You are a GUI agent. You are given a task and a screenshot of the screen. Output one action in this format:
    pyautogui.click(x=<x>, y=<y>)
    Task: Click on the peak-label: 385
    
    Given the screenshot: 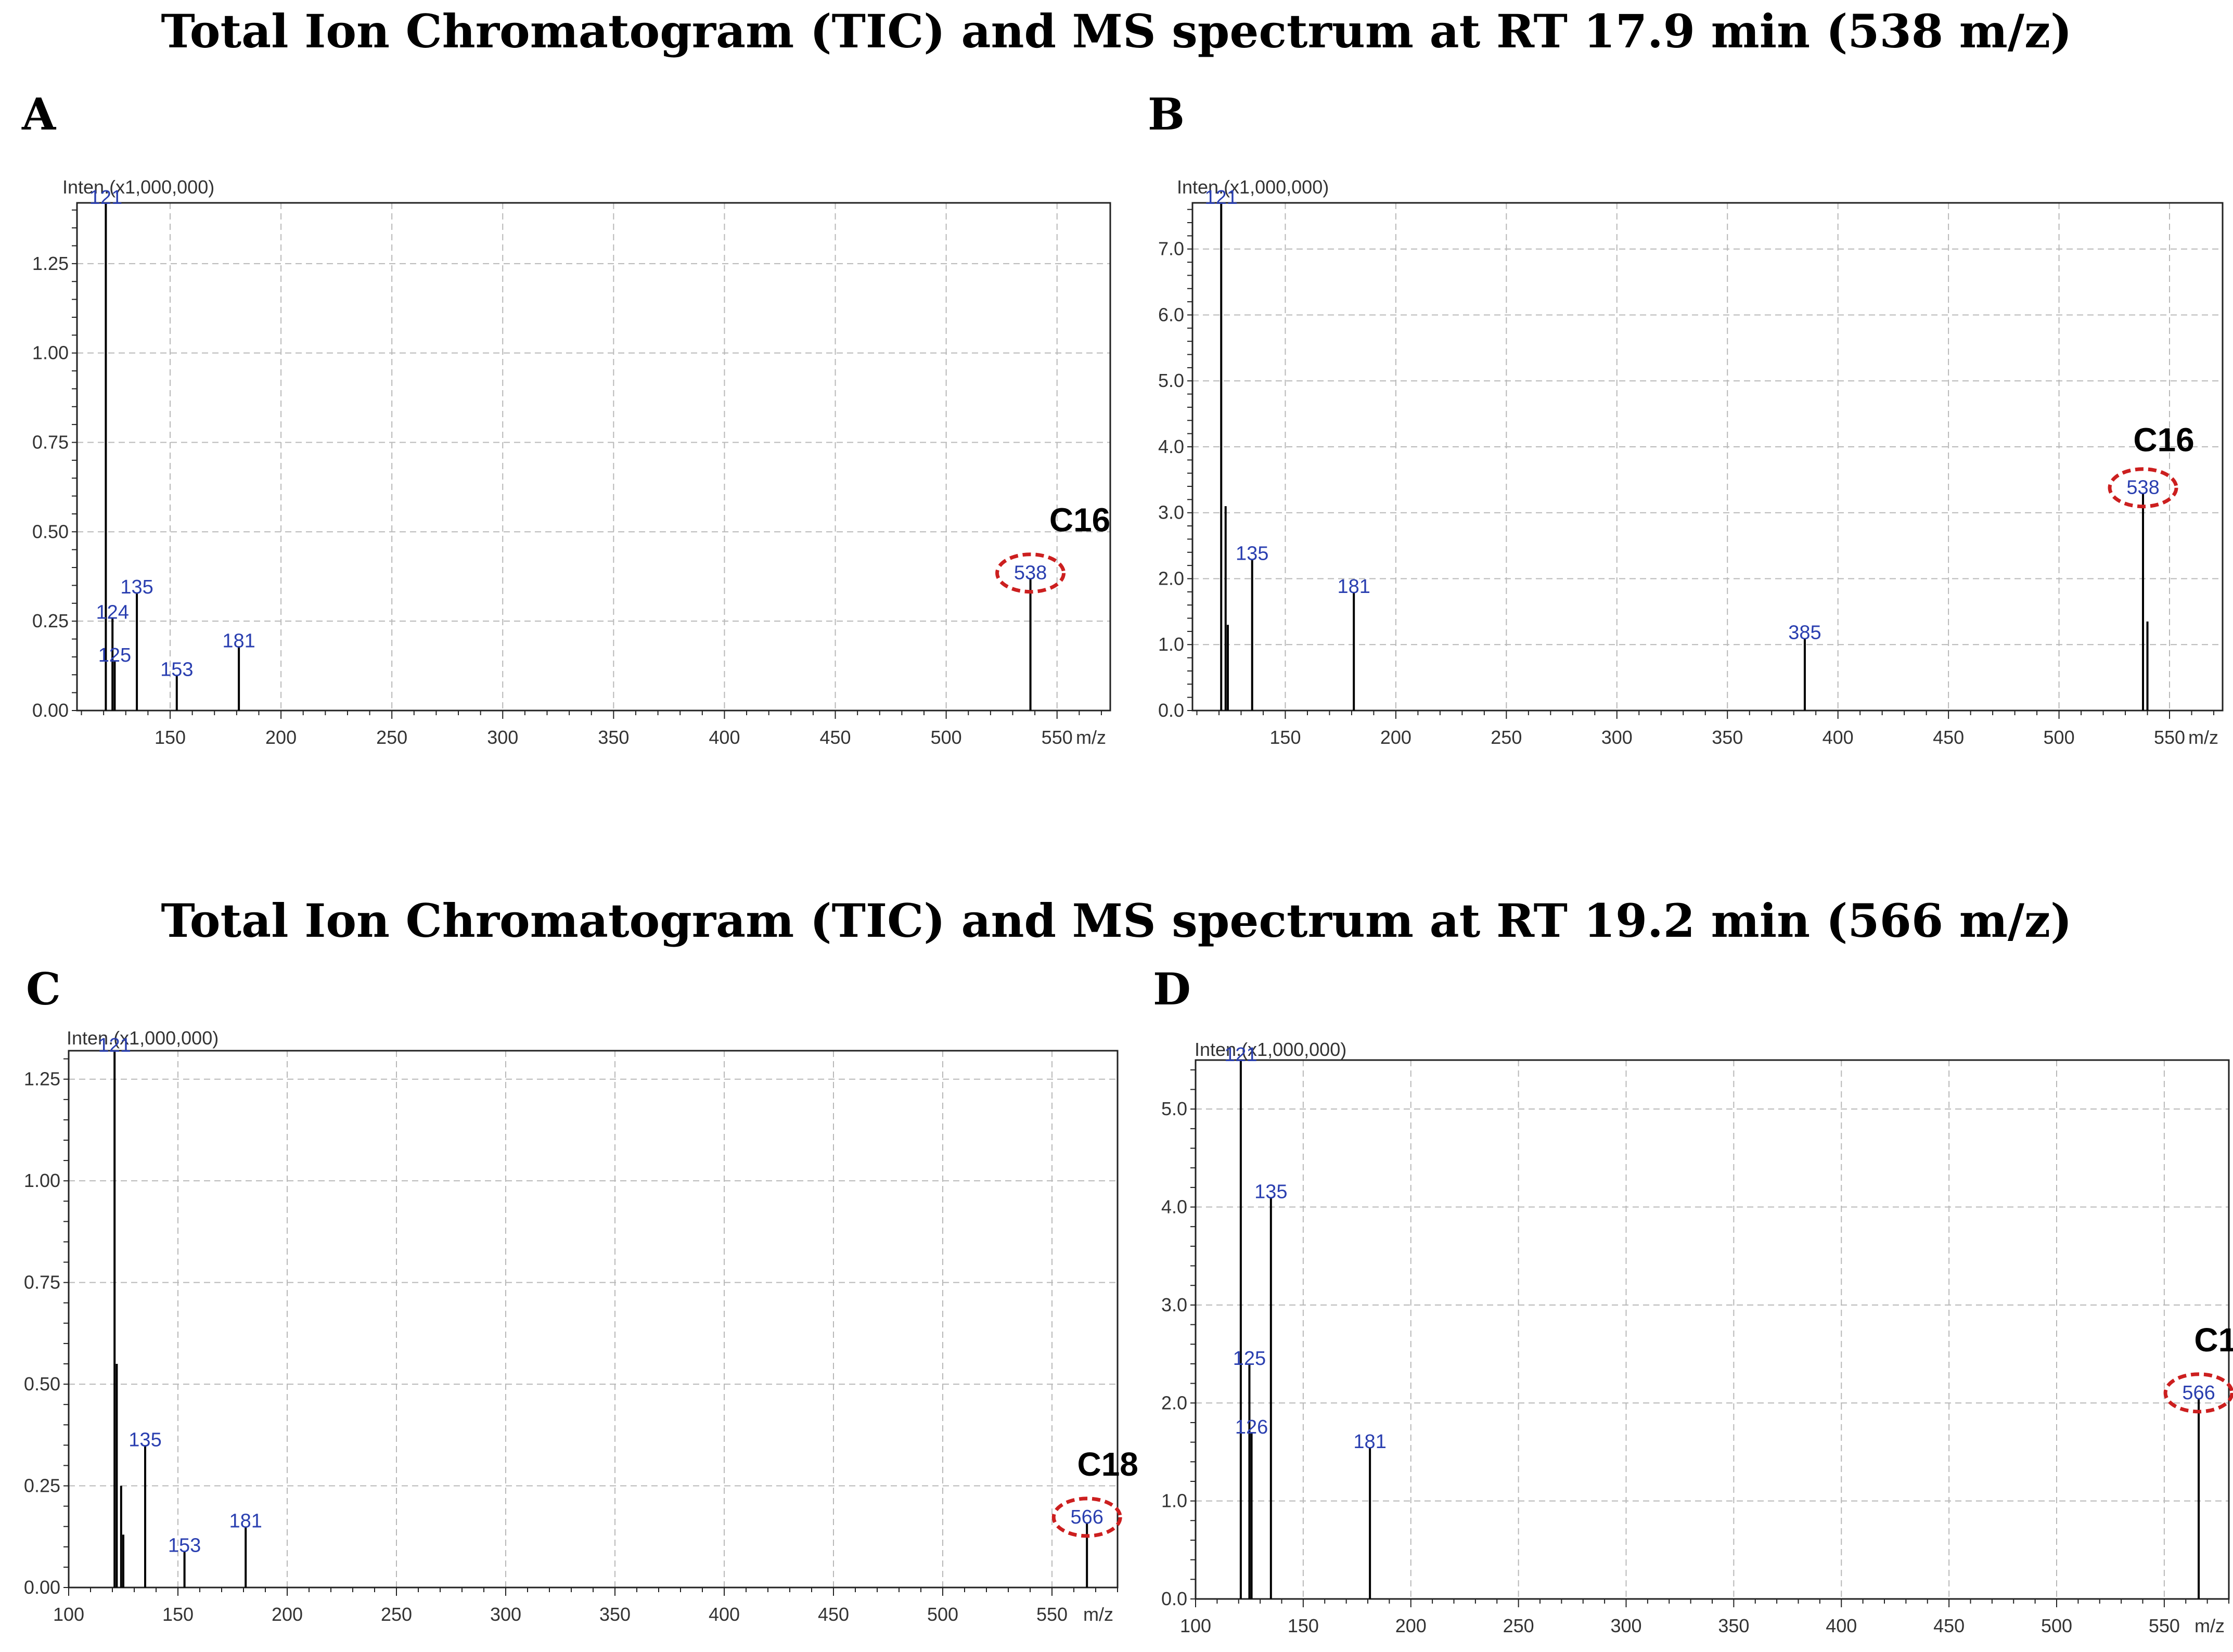 What is the action you would take?
    pyautogui.click(x=1804, y=633)
    